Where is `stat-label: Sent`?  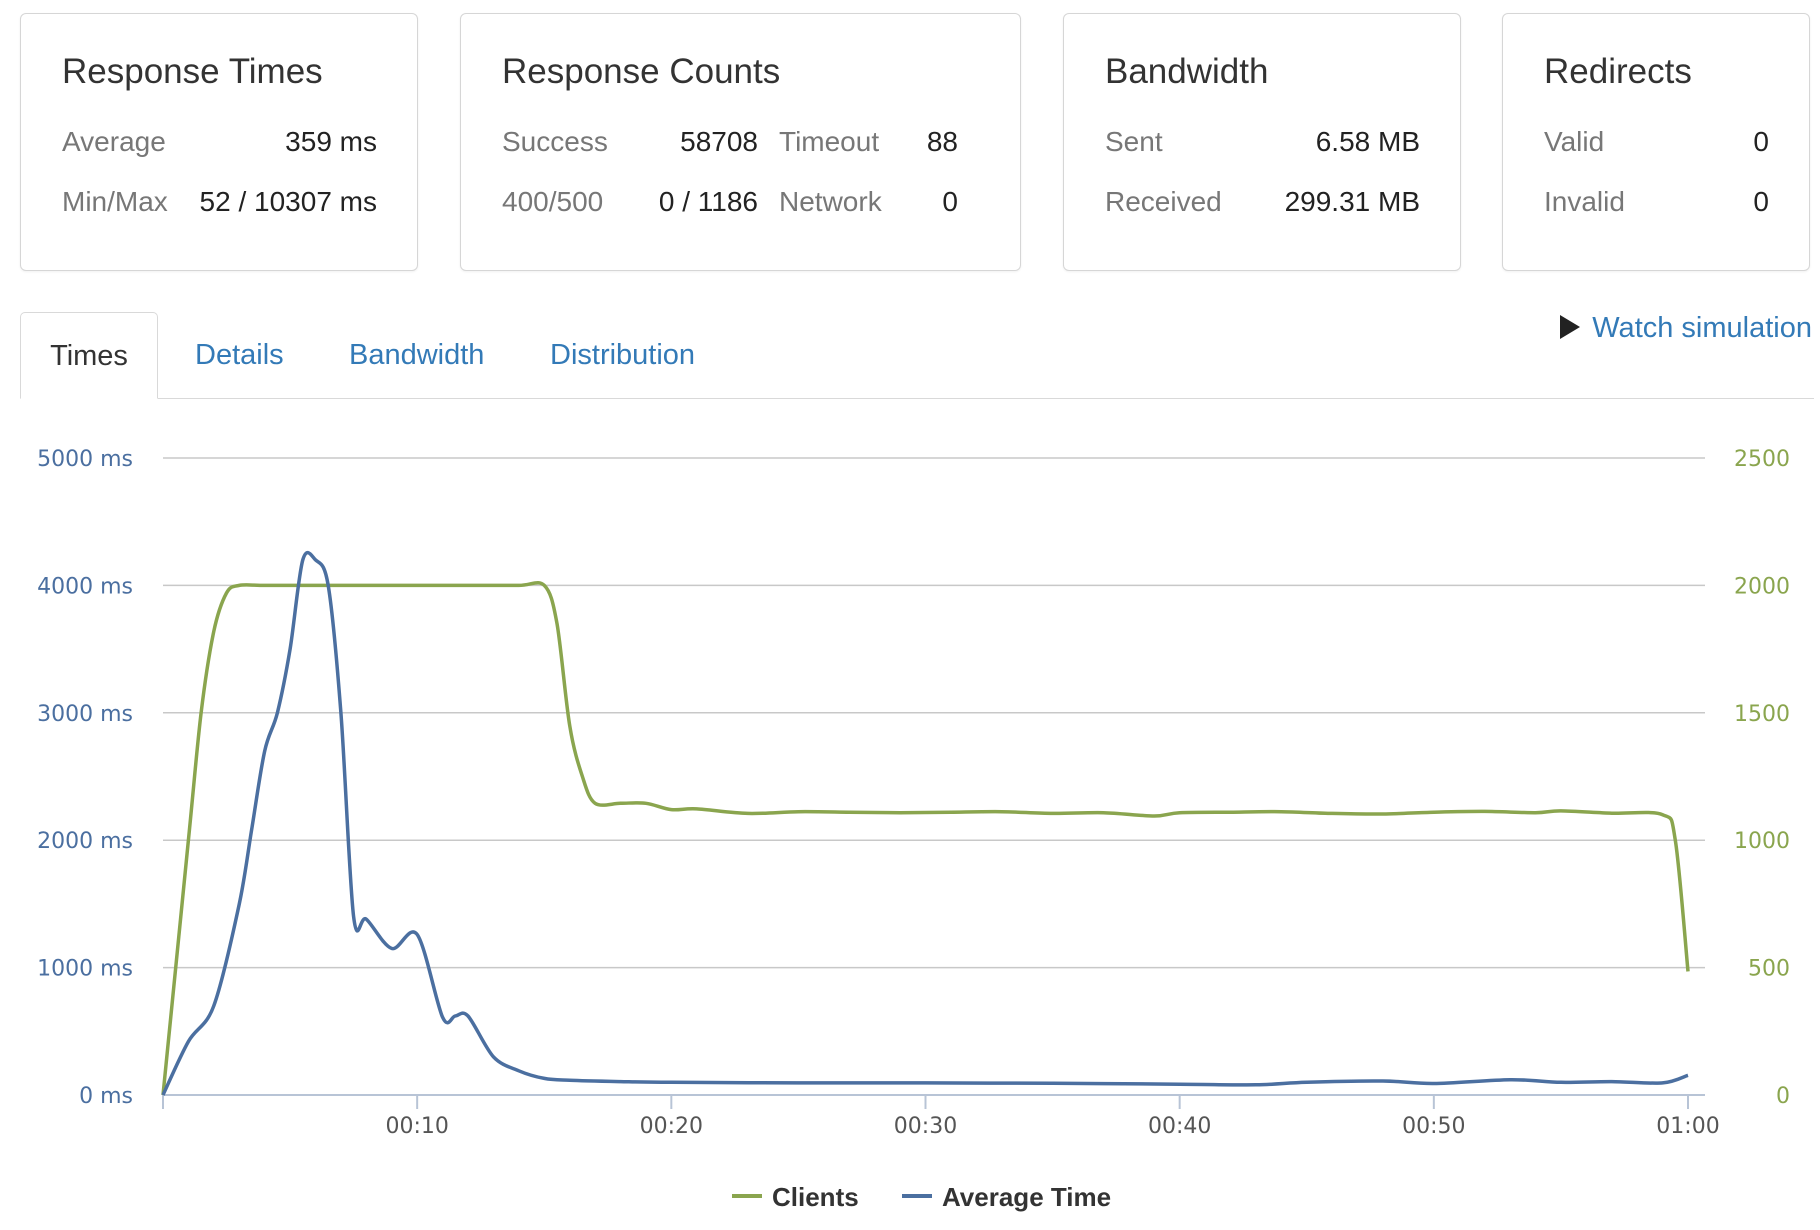
stat-label: Sent is located at coordinates (1134, 141).